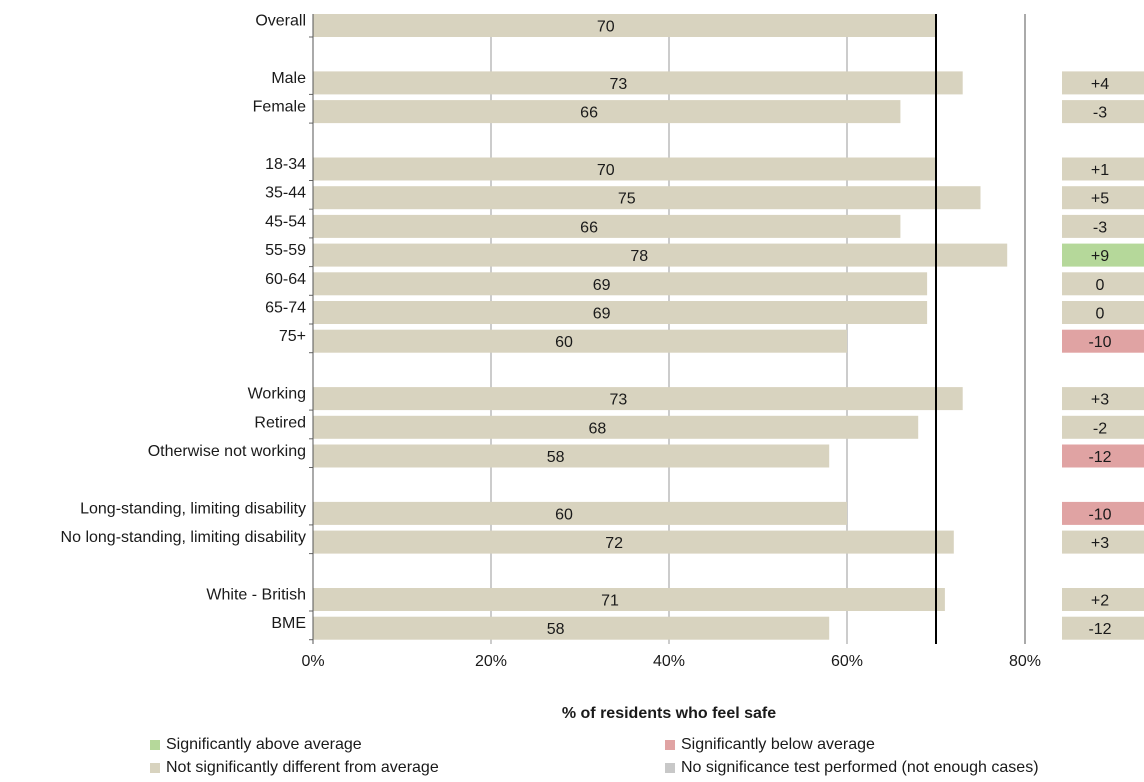 Image resolution: width=1144 pixels, height=782 pixels. I want to click on category-label: 18-34, so click(285, 164).